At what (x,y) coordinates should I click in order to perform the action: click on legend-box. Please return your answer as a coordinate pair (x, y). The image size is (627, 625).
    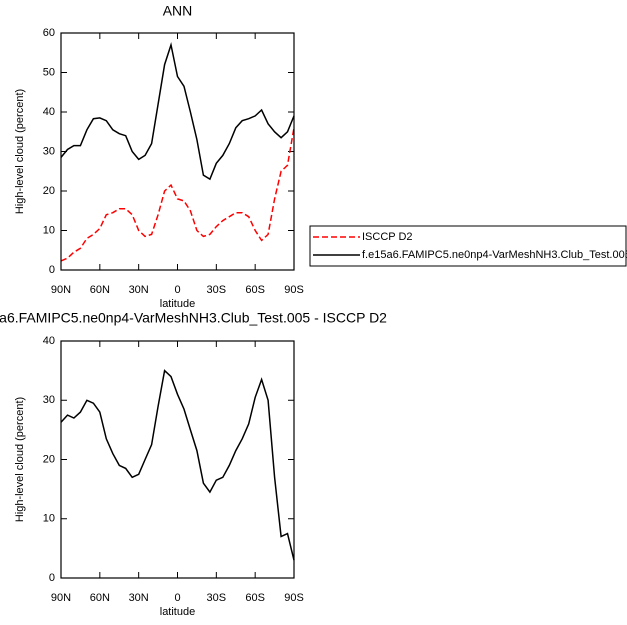
    Looking at the image, I should click on (468, 246).